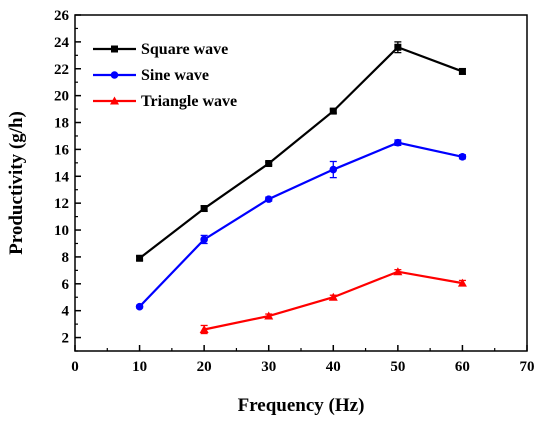 The height and width of the screenshot is (422, 554). I want to click on legend-item: Triangle wave, so click(165, 101).